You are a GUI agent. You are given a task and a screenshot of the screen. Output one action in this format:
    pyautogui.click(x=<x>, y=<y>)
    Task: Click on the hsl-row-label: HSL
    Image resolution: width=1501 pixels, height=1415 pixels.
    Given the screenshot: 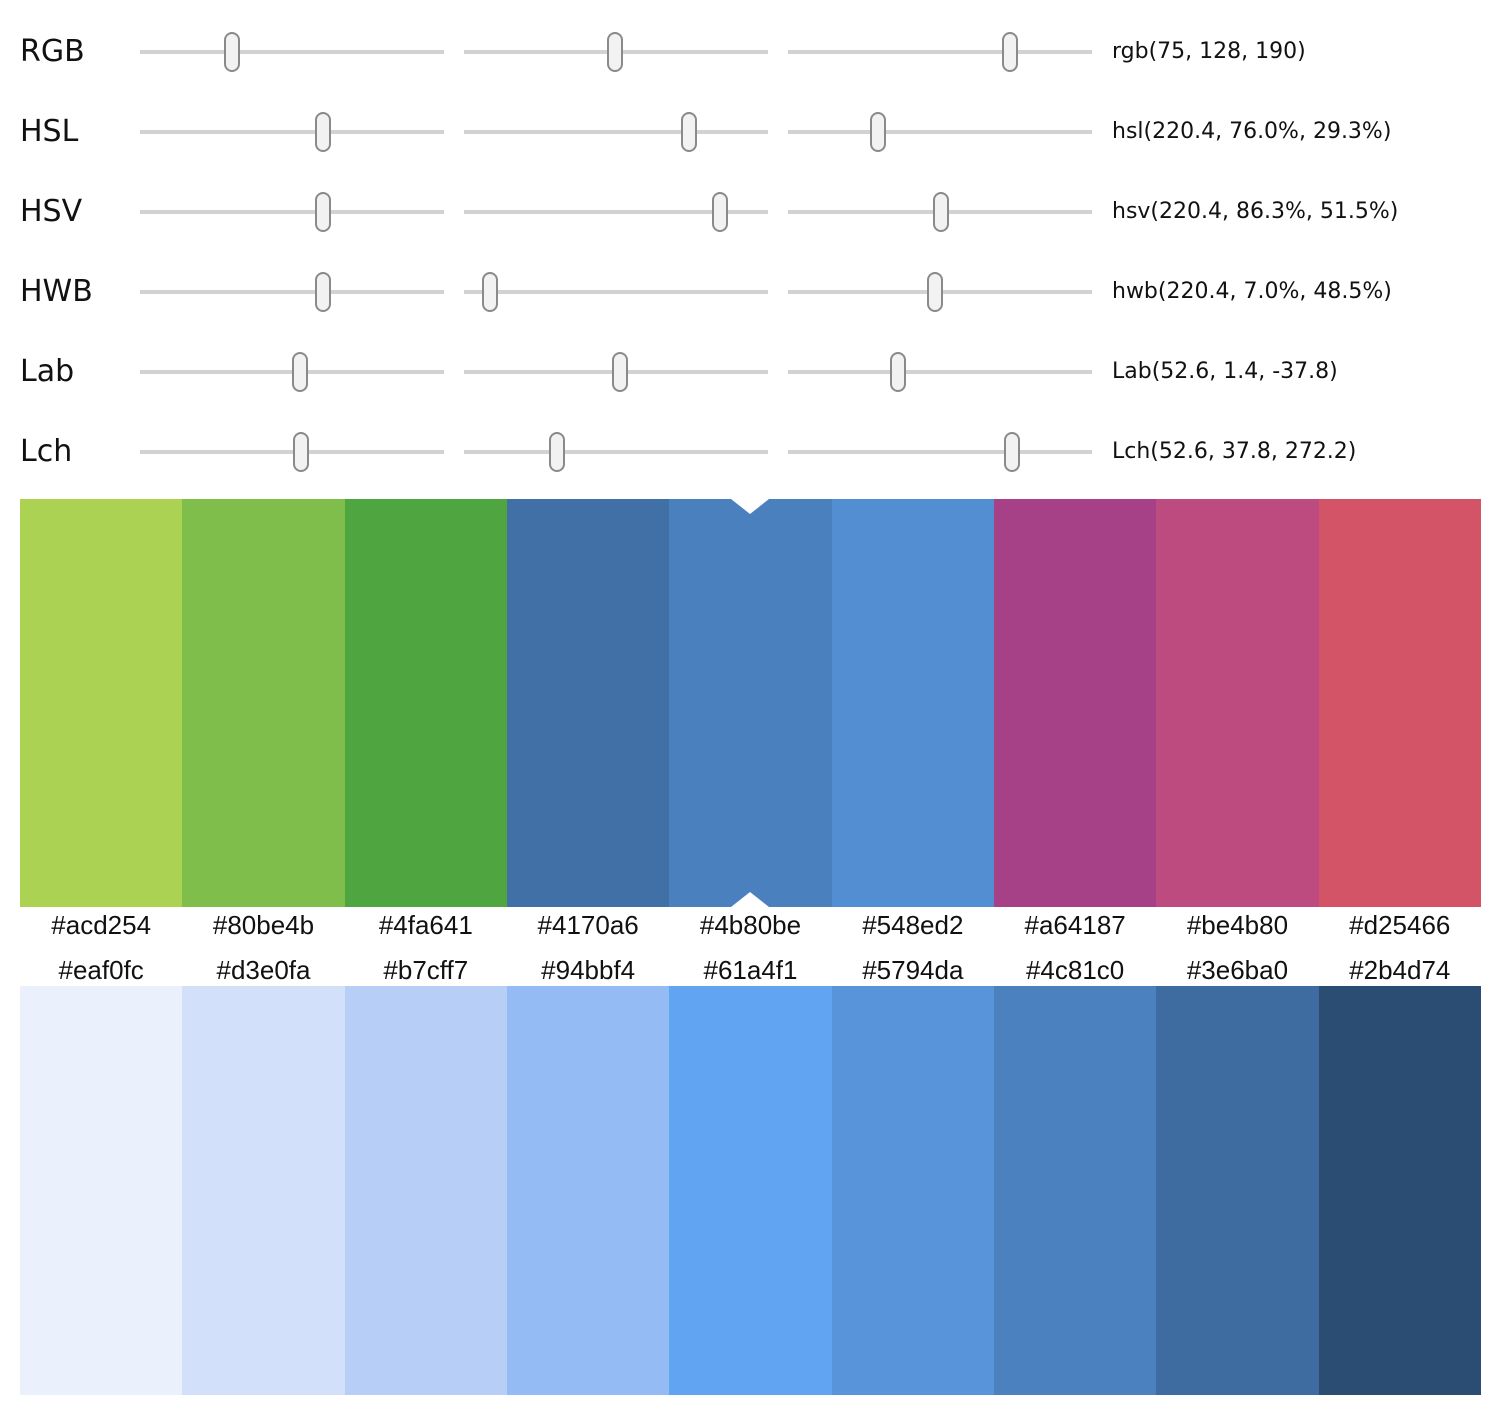 What is the action you would take?
    pyautogui.click(x=49, y=131)
    